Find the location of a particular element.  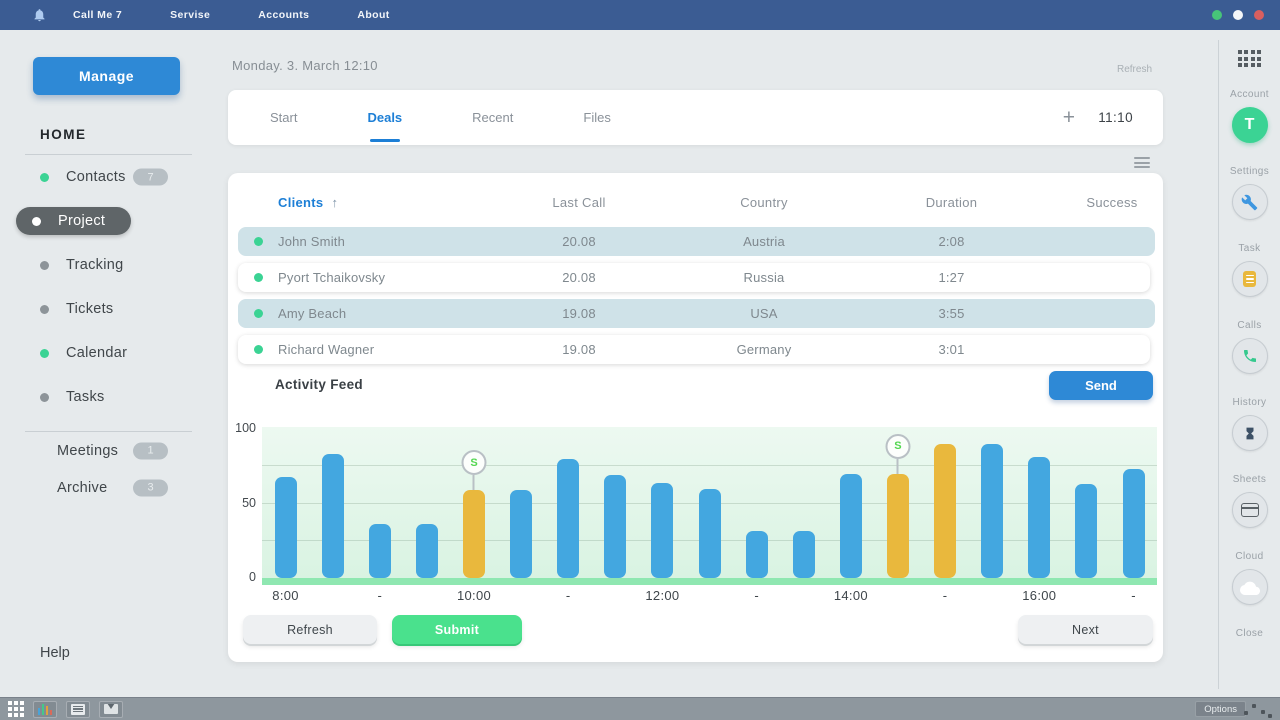

sidebar-item-label: Tasks is located at coordinates (85, 397).